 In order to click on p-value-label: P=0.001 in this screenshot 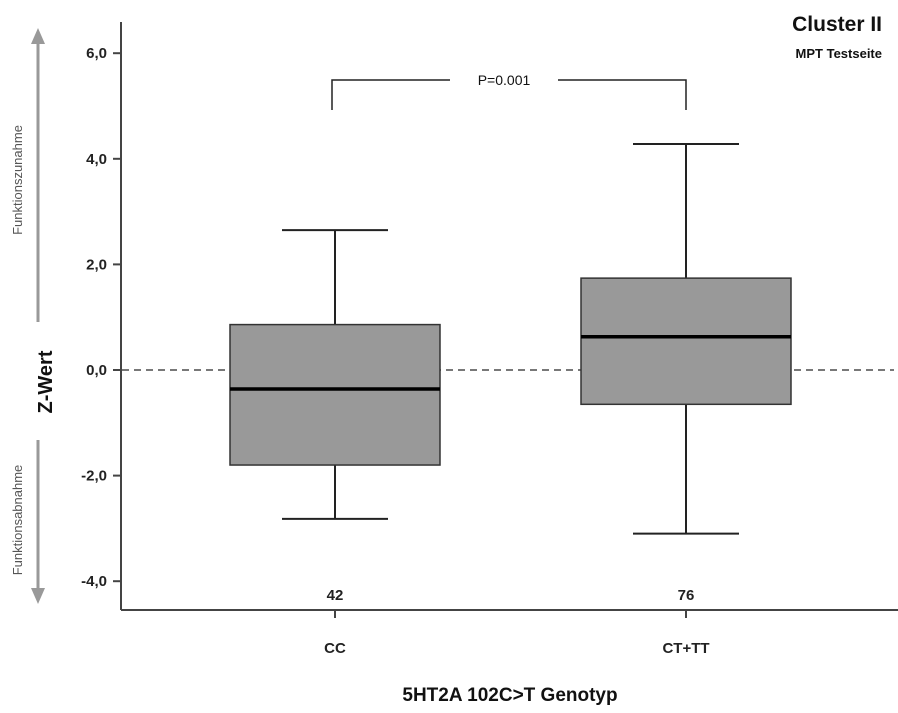, I will do `click(504, 80)`.